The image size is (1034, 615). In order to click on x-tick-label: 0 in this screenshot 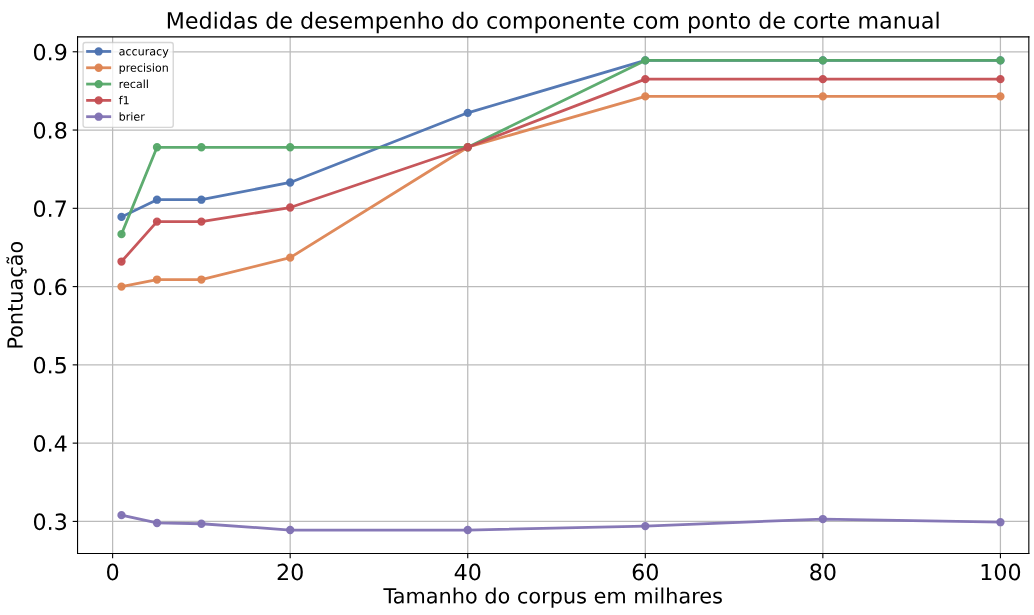, I will do `click(113, 572)`.